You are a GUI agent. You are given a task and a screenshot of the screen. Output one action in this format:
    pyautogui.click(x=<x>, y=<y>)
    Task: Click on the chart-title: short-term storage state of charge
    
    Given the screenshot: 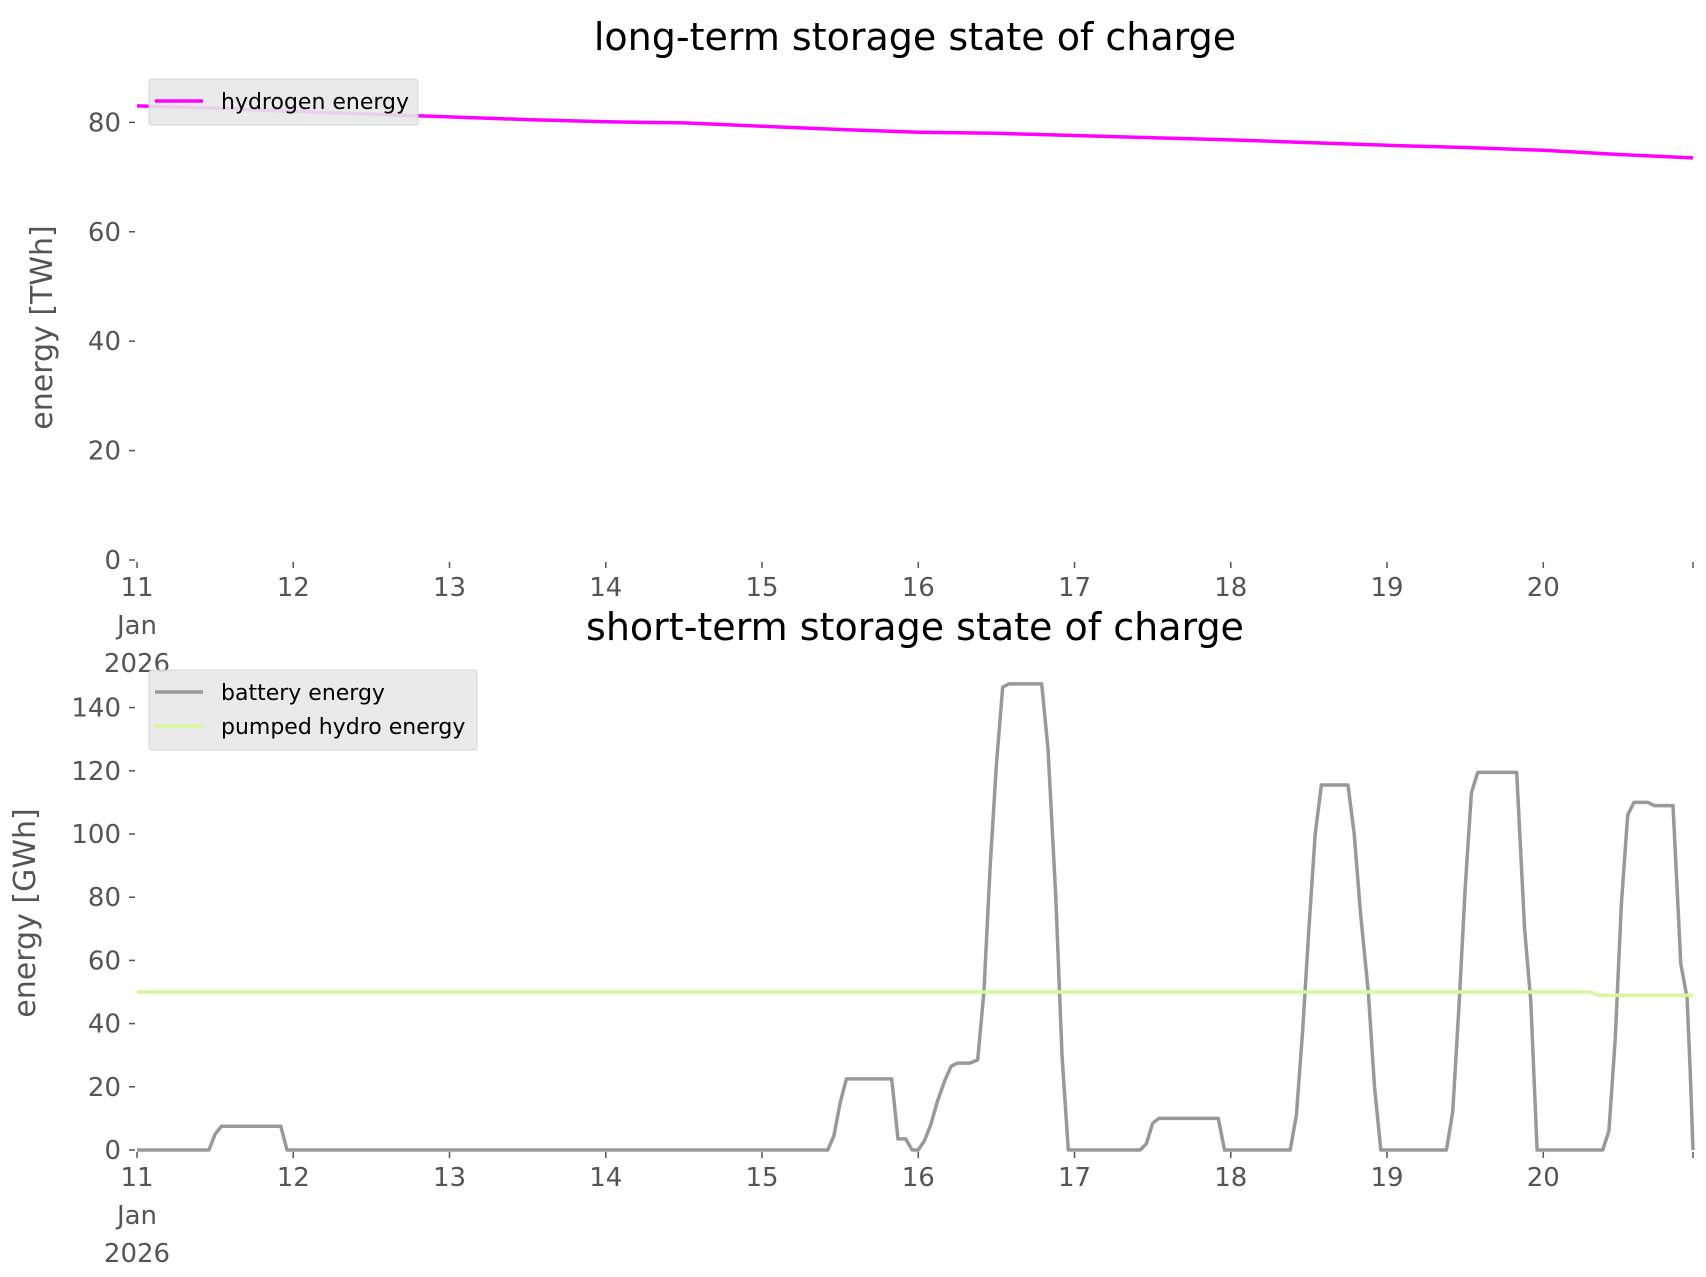 What is the action you would take?
    pyautogui.click(x=915, y=627)
    